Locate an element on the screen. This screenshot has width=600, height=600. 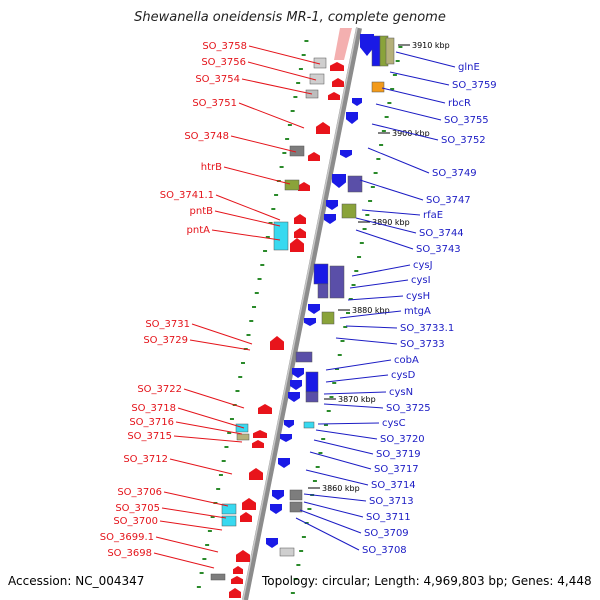
left-gene-label: SO_3712 is located at coordinates (145, 459).